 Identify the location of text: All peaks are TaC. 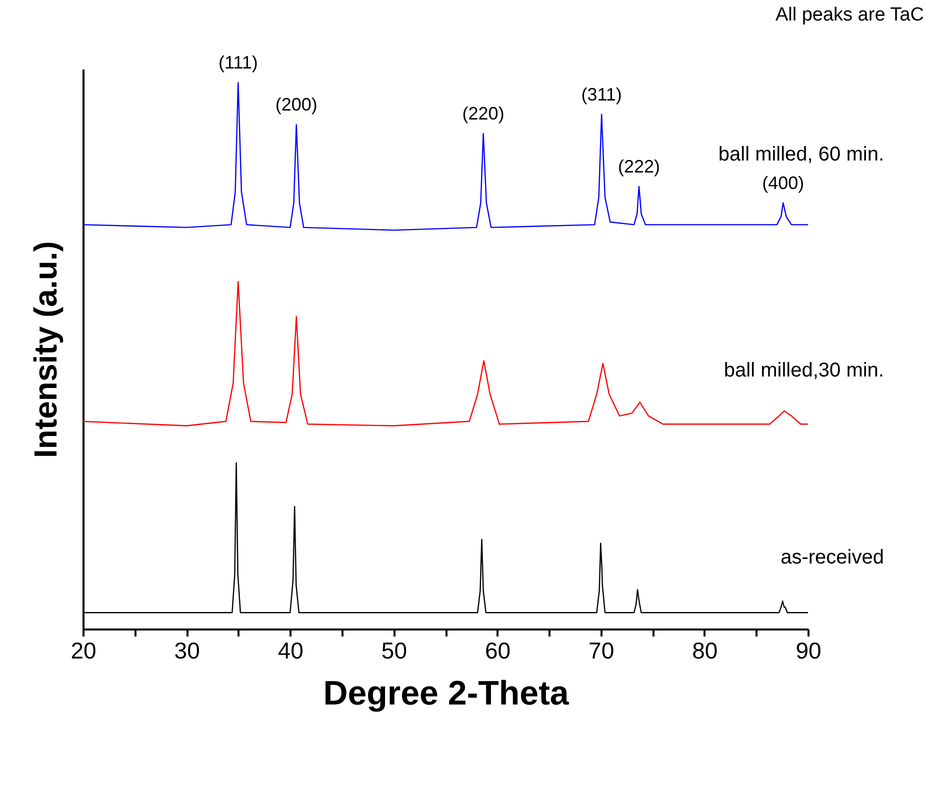
(849, 15).